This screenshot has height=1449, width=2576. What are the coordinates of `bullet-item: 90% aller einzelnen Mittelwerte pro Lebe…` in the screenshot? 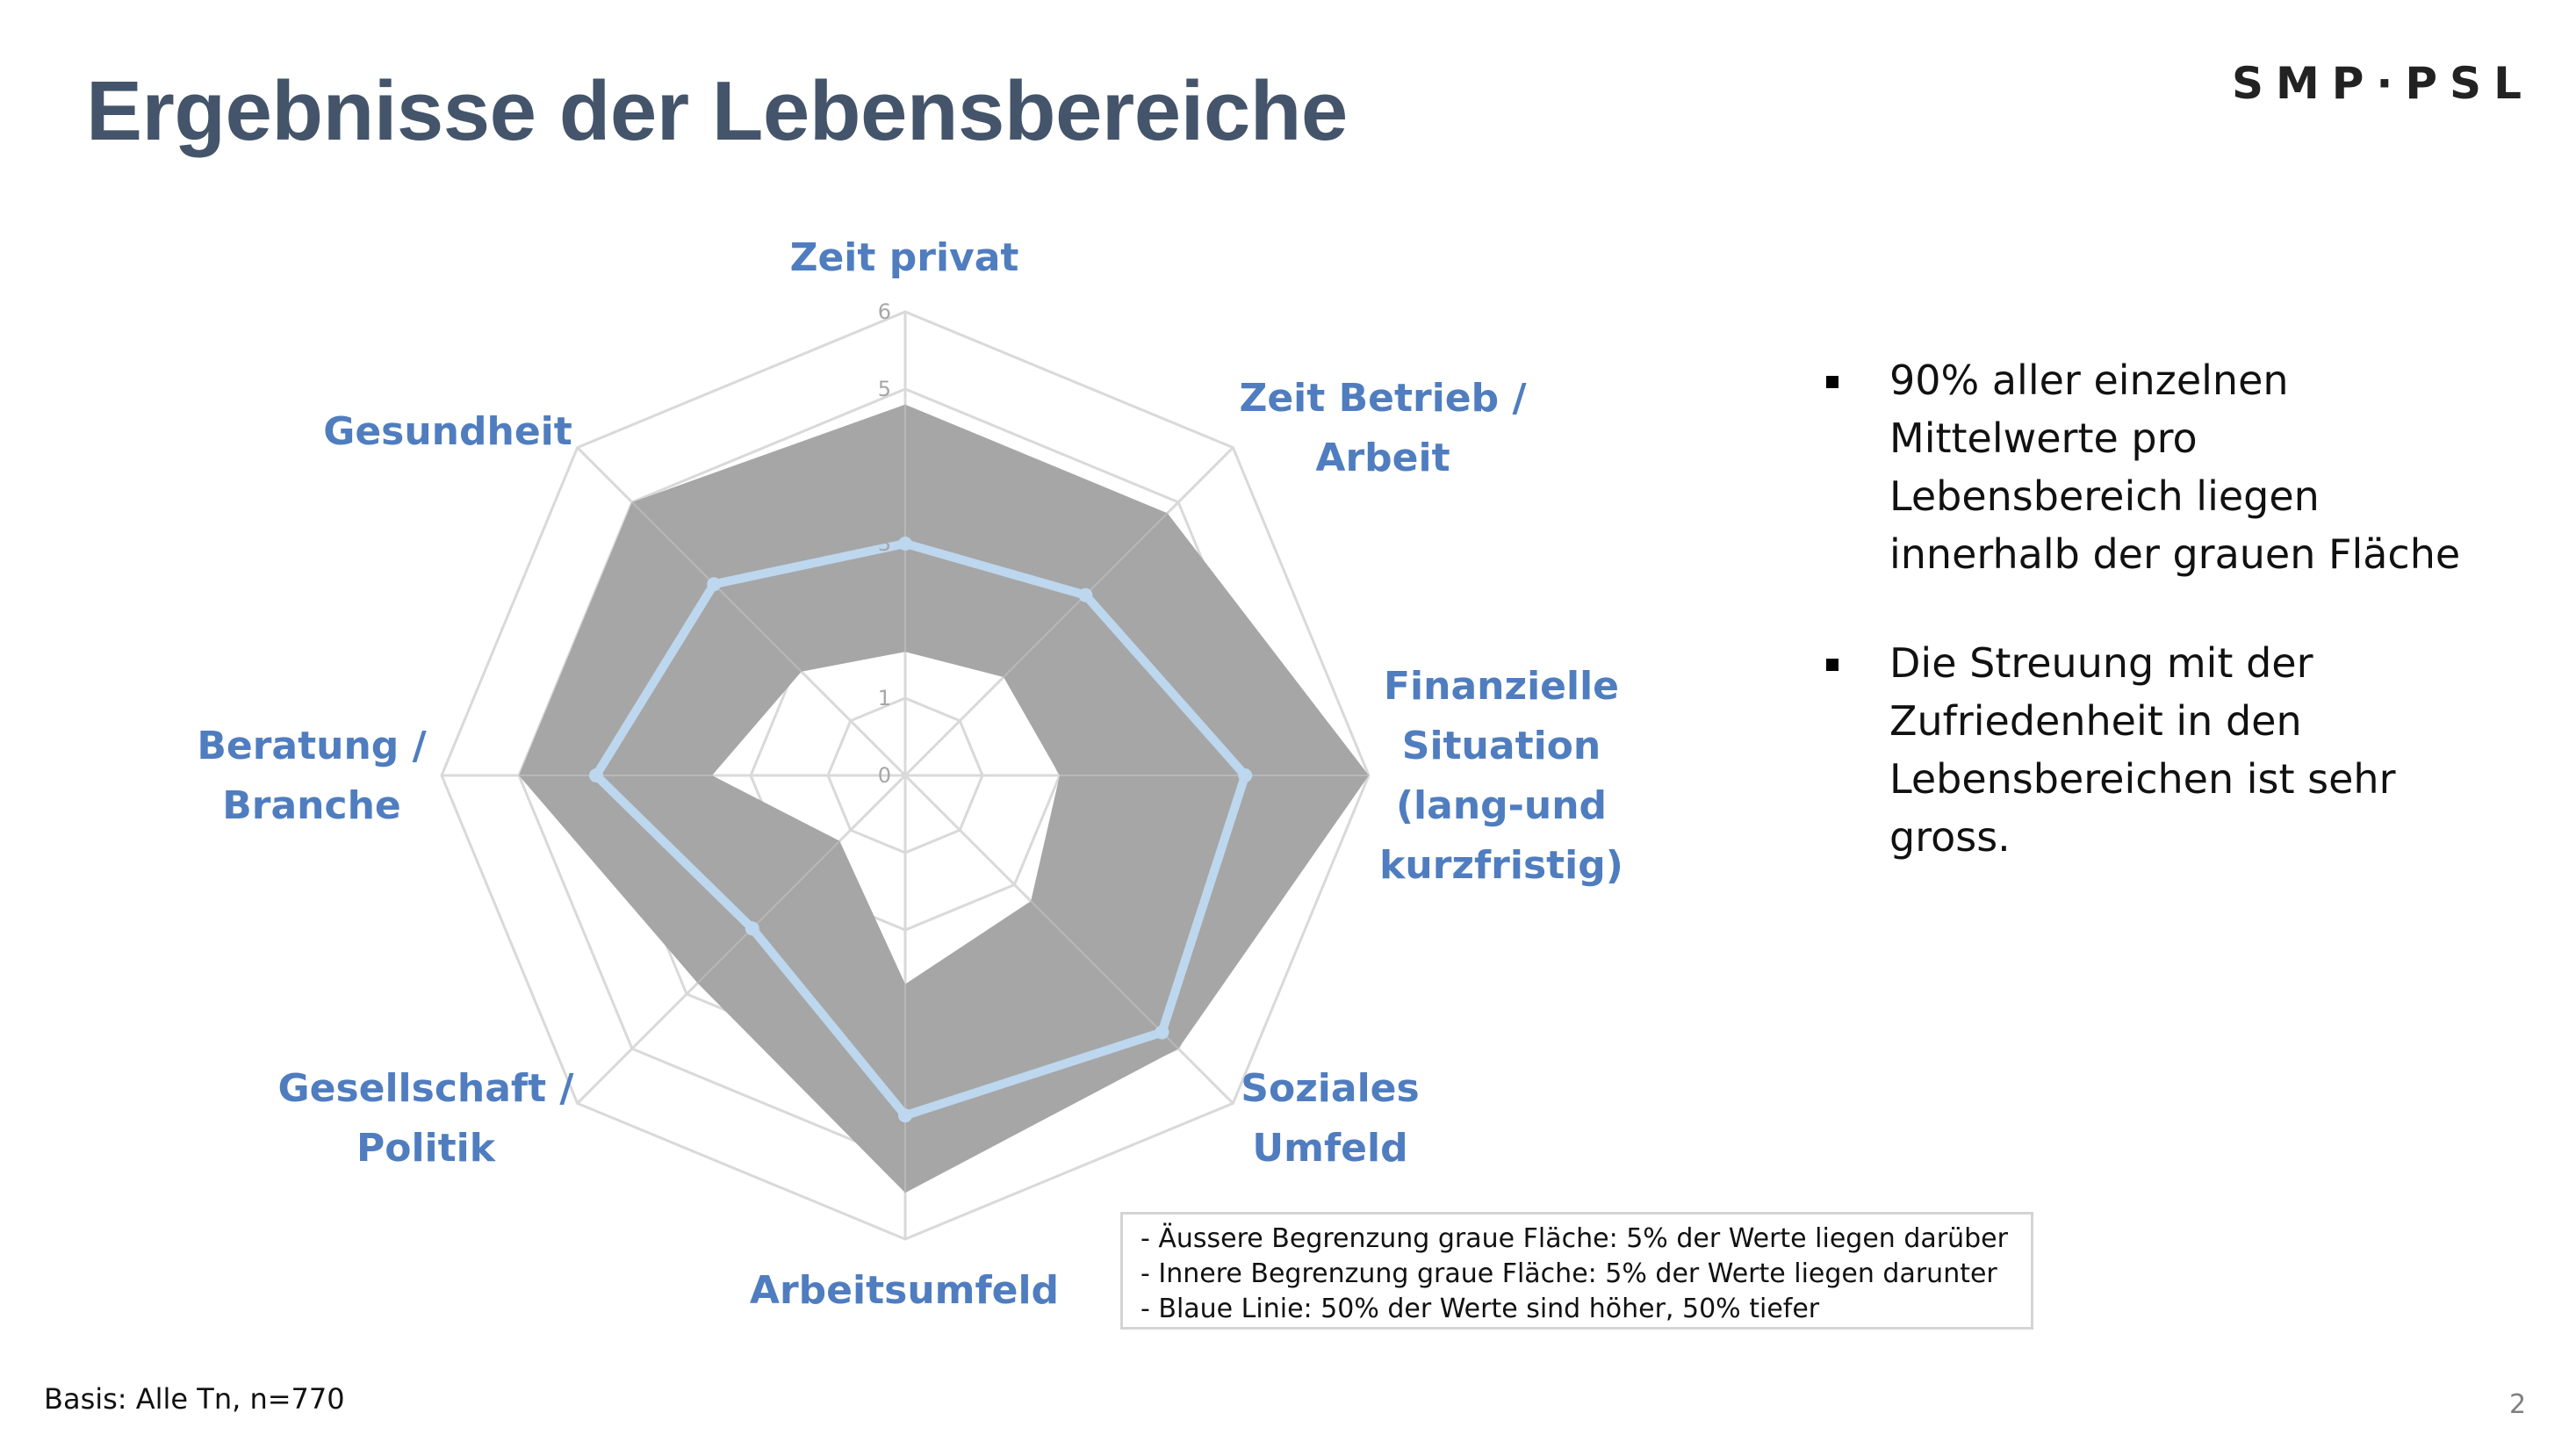 It's located at (2159, 467).